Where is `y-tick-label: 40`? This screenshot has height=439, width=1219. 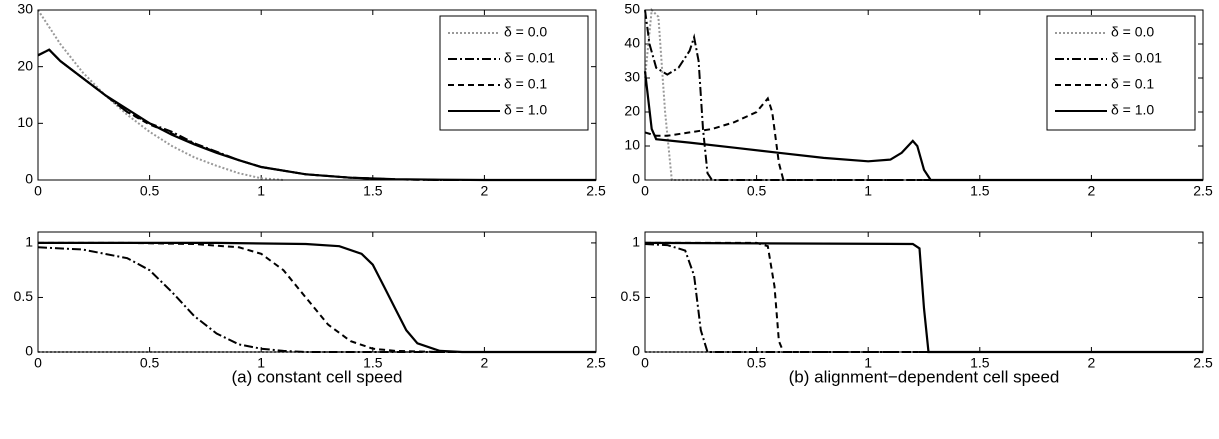 y-tick-label: 40 is located at coordinates (632, 43).